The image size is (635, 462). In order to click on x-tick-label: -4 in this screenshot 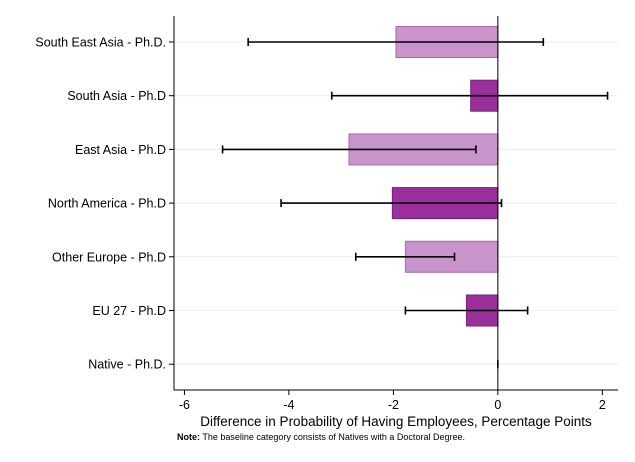, I will do `click(288, 405)`.